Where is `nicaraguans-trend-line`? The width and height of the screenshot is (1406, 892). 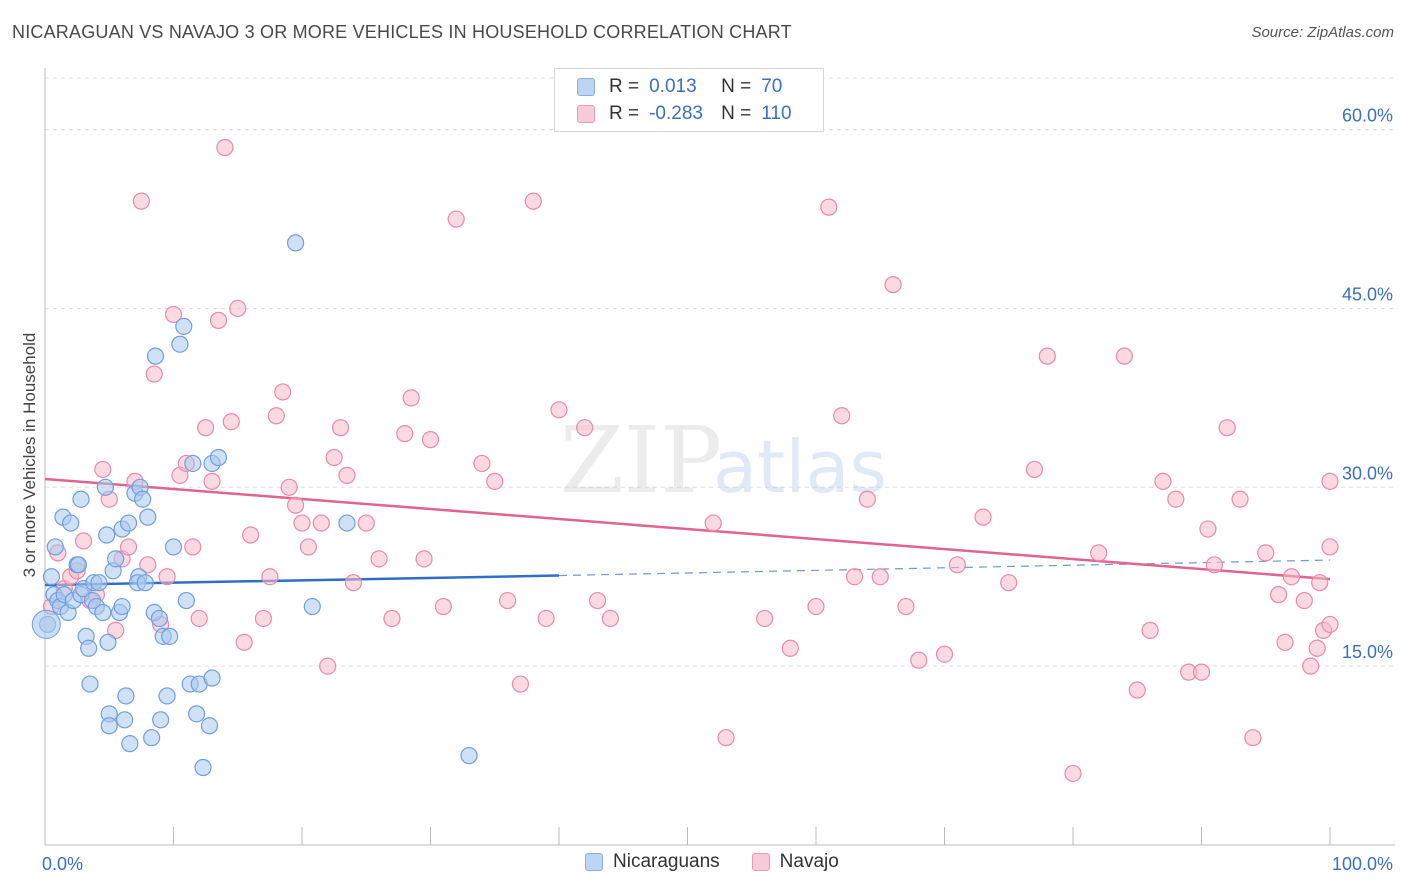
nicaraguans-trend-line is located at coordinates (302, 580).